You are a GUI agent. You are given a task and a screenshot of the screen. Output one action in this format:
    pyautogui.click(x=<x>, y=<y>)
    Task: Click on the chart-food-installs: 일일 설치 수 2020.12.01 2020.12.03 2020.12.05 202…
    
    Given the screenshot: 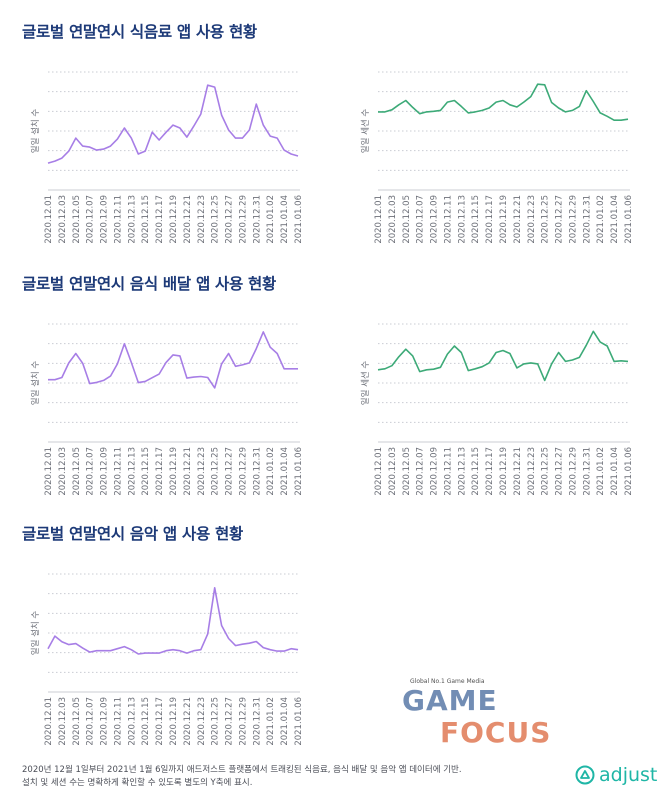 What is the action you would take?
    pyautogui.click(x=167, y=157)
    